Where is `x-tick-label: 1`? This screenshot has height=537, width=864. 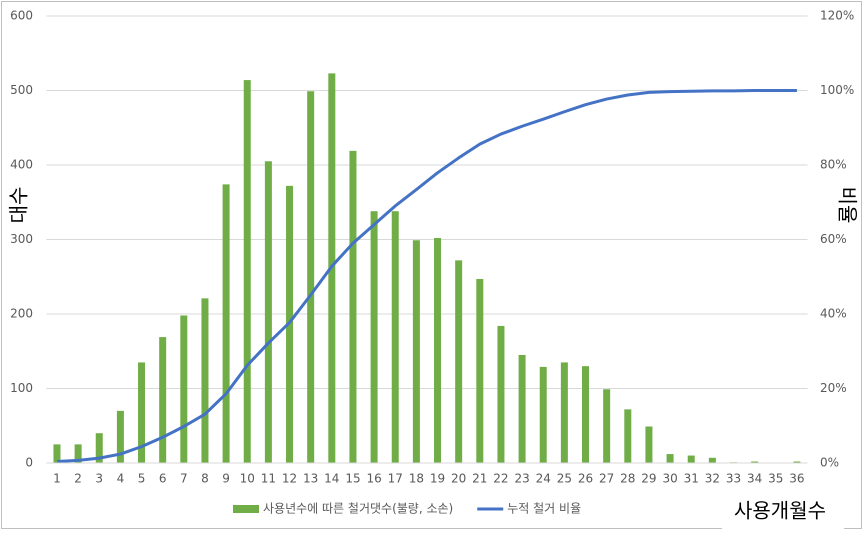 x-tick-label: 1 is located at coordinates (57, 479).